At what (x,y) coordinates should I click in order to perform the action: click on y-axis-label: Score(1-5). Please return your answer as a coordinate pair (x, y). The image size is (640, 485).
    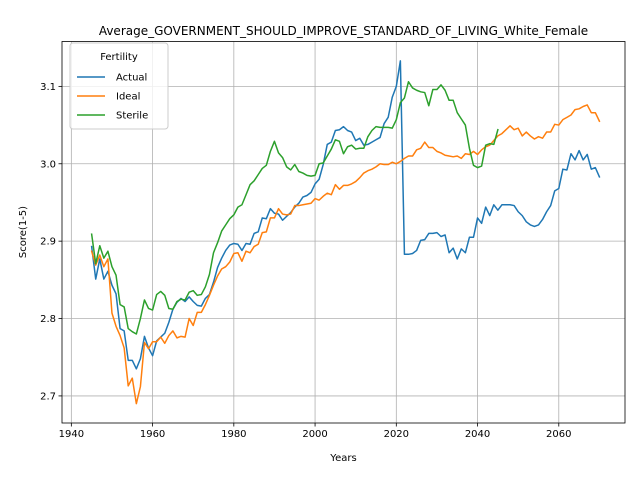
    Looking at the image, I should click on (23, 232).